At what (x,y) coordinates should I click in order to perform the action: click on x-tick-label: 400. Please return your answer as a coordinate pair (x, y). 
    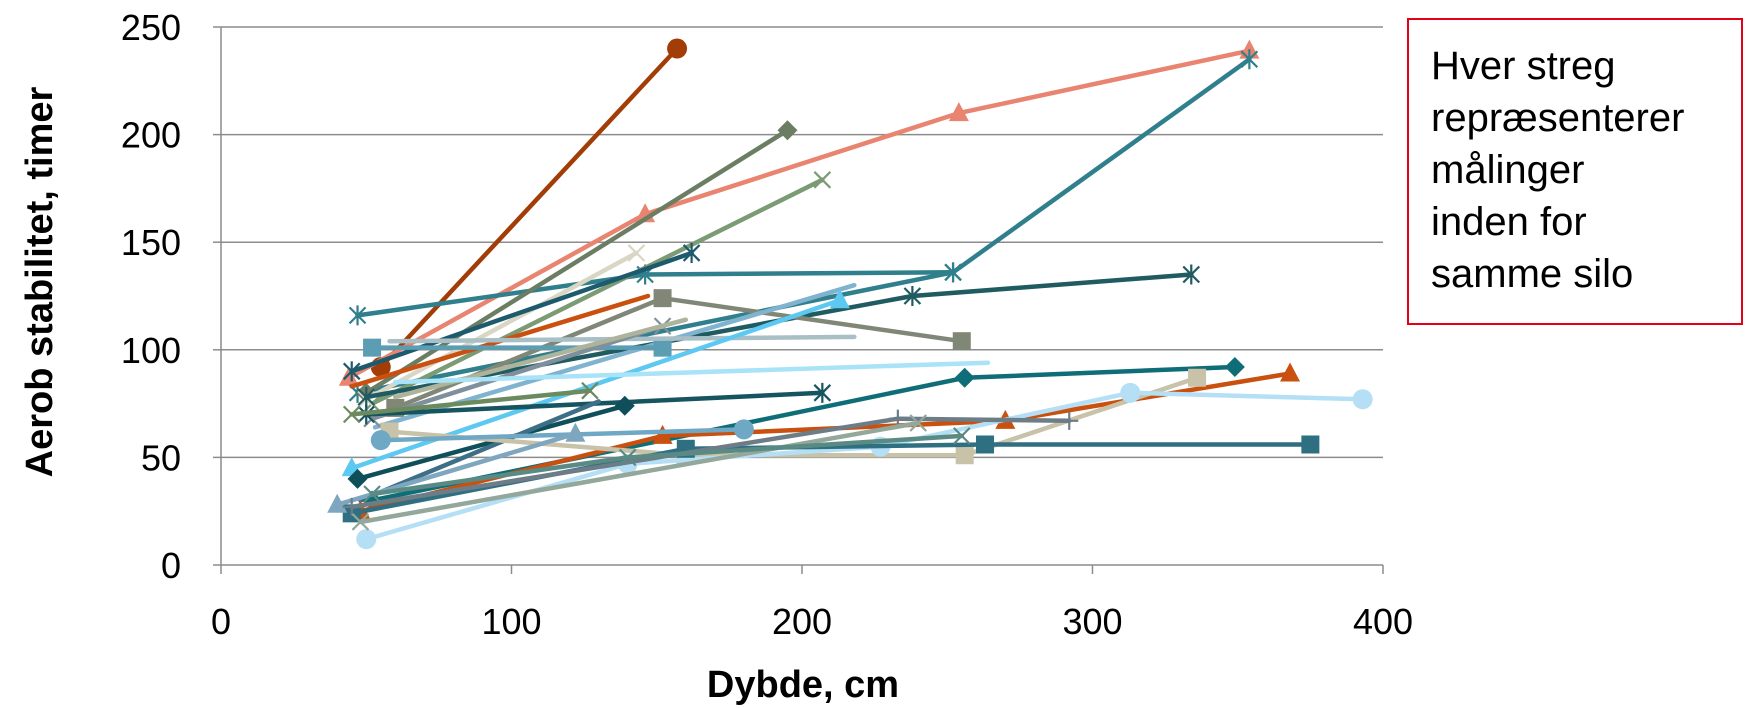
    Looking at the image, I should click on (1383, 621).